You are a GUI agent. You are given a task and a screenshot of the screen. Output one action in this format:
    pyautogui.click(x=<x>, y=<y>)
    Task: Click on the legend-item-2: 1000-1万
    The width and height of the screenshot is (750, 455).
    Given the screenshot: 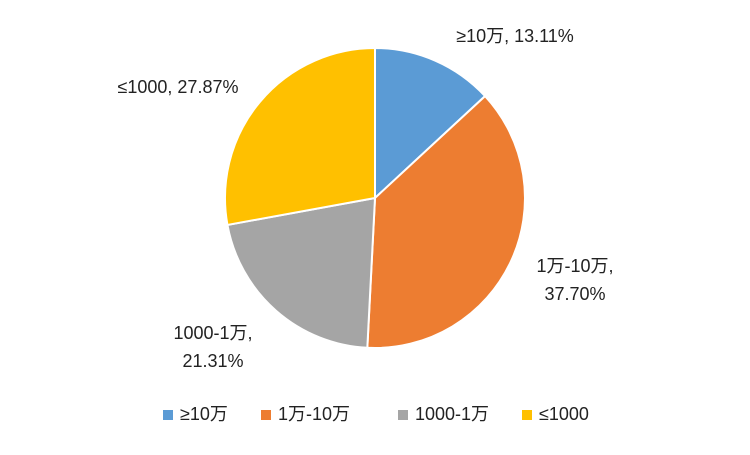 What is the action you would take?
    pyautogui.click(x=443, y=414)
    